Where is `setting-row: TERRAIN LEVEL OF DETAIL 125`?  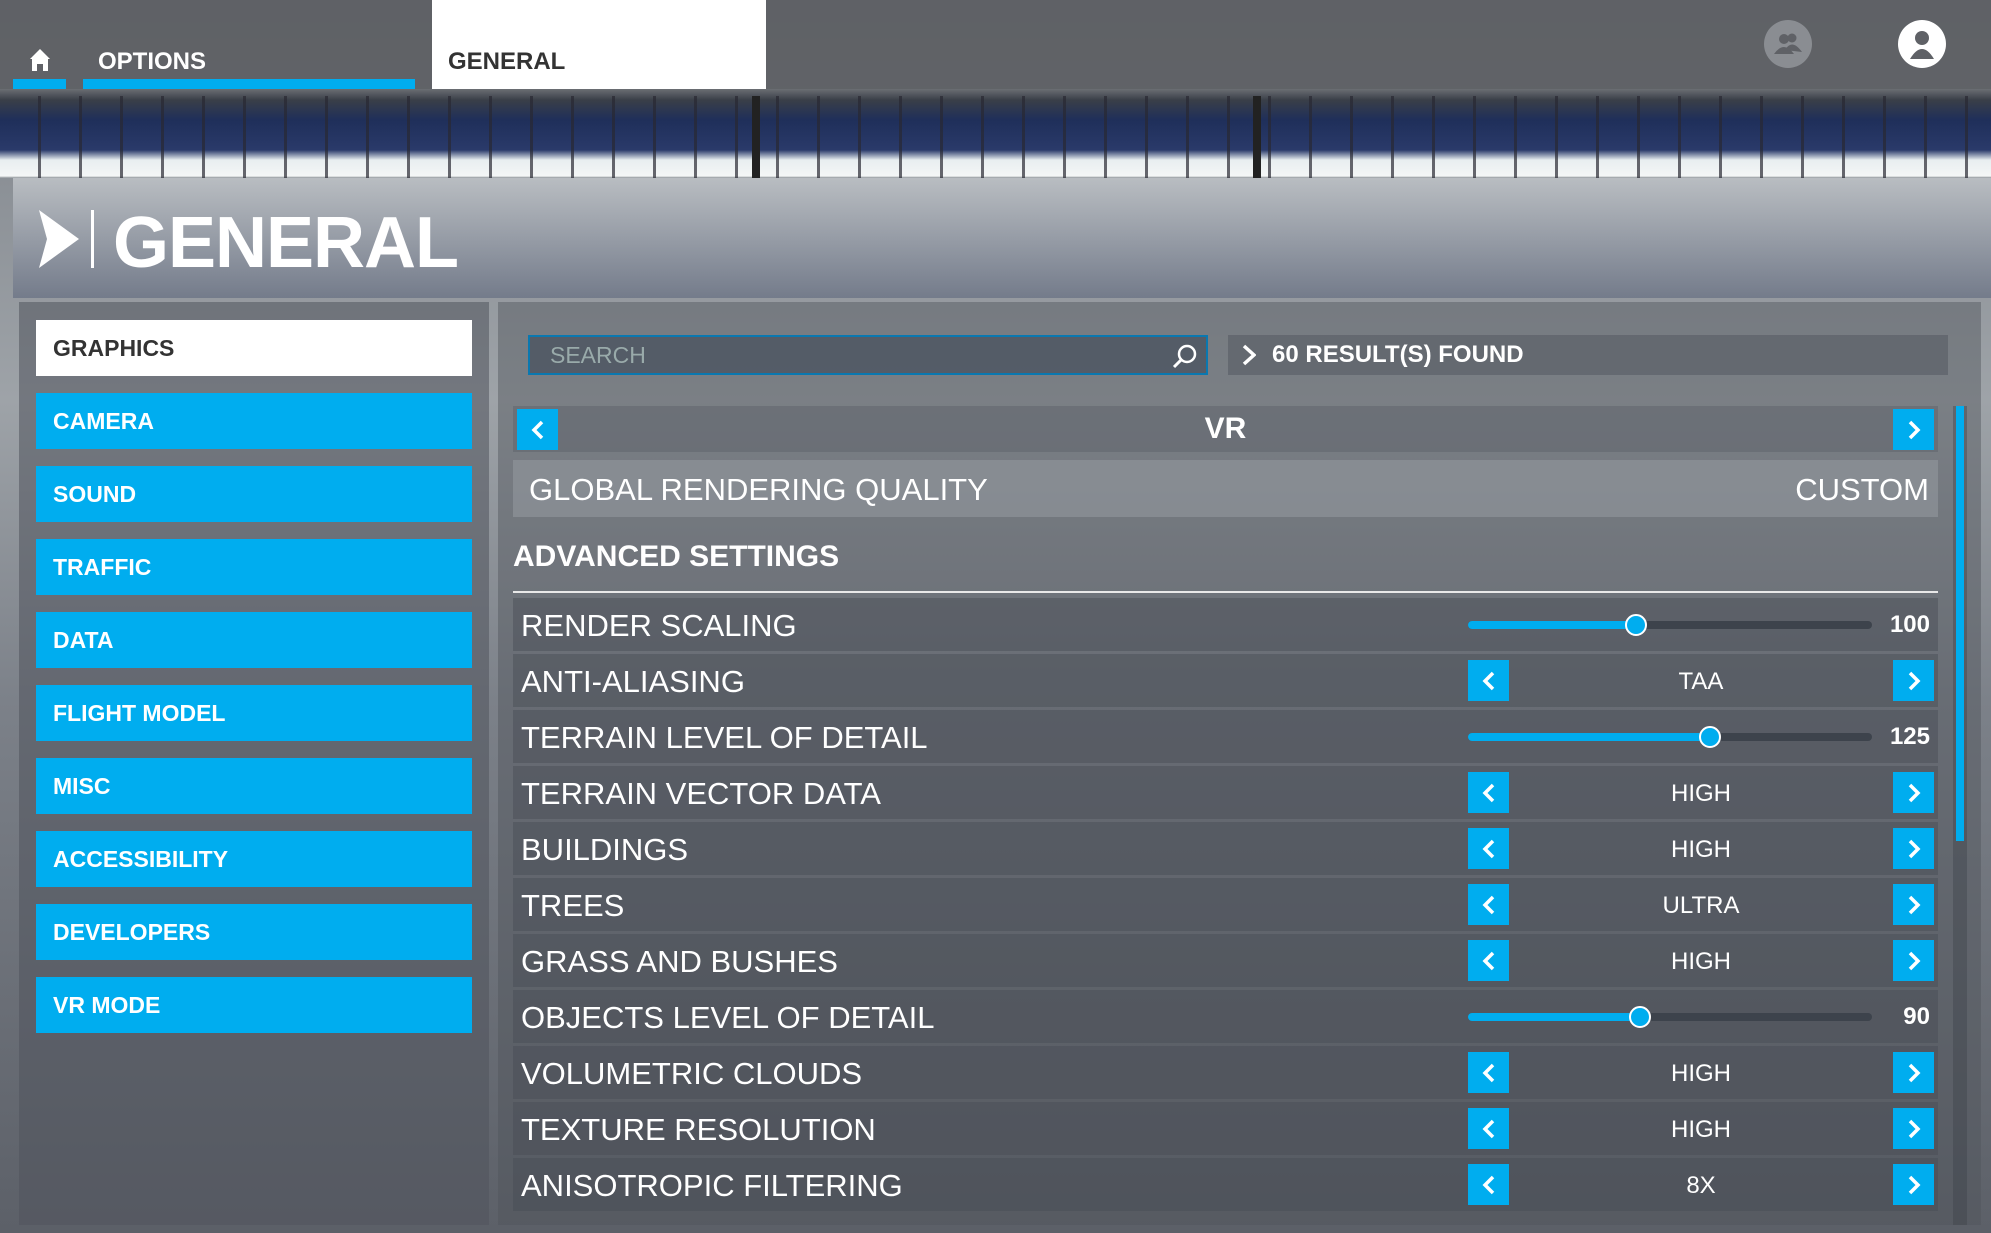 setting-row: TERRAIN LEVEL OF DETAIL 125 is located at coordinates (1225, 736).